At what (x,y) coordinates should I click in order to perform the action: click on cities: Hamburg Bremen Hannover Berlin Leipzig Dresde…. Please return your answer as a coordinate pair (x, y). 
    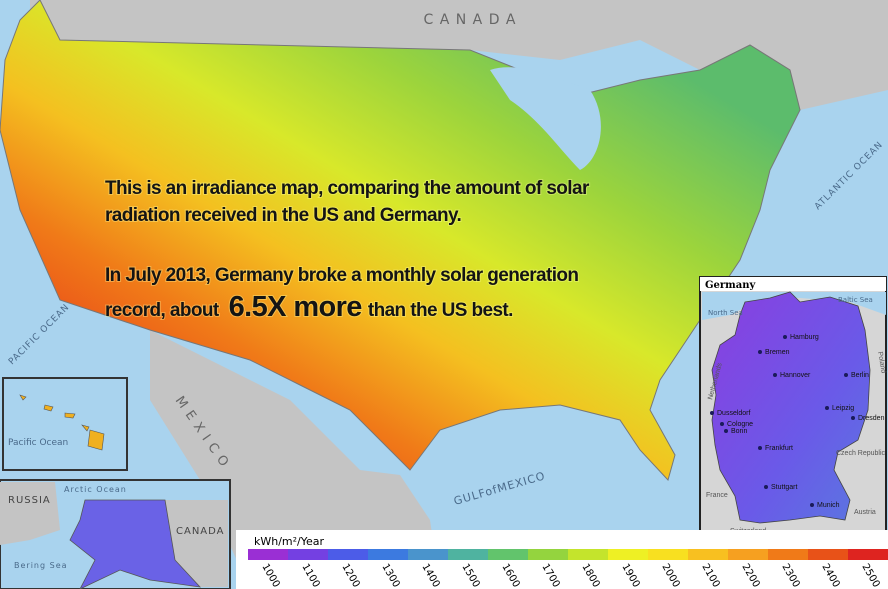
    Looking at the image, I should click on (797, 421).